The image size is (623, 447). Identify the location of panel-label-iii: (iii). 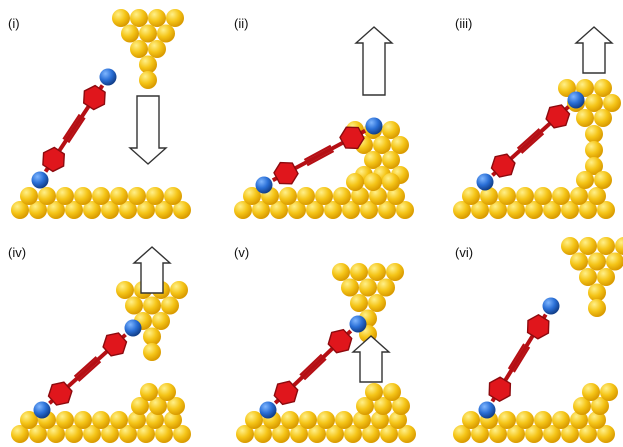
(464, 23).